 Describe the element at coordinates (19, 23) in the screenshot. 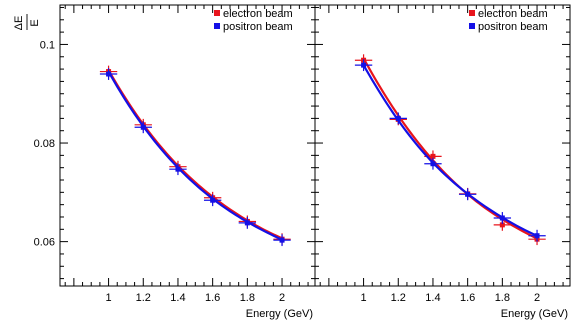

I see `y-axis-title-numerator: ΔE` at that location.